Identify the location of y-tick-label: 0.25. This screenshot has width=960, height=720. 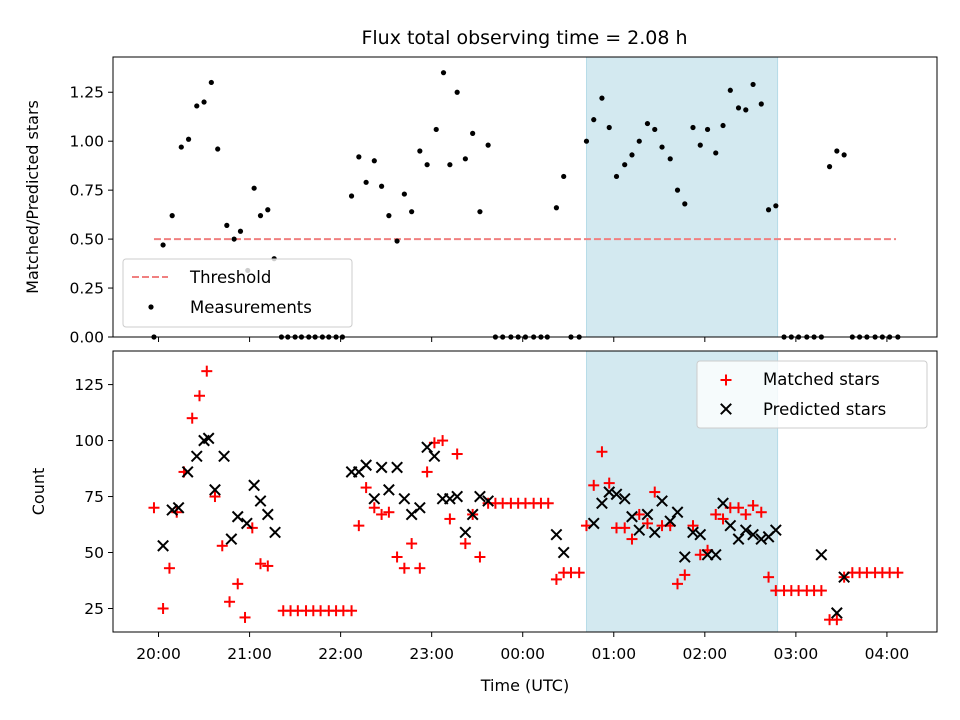
(86, 289).